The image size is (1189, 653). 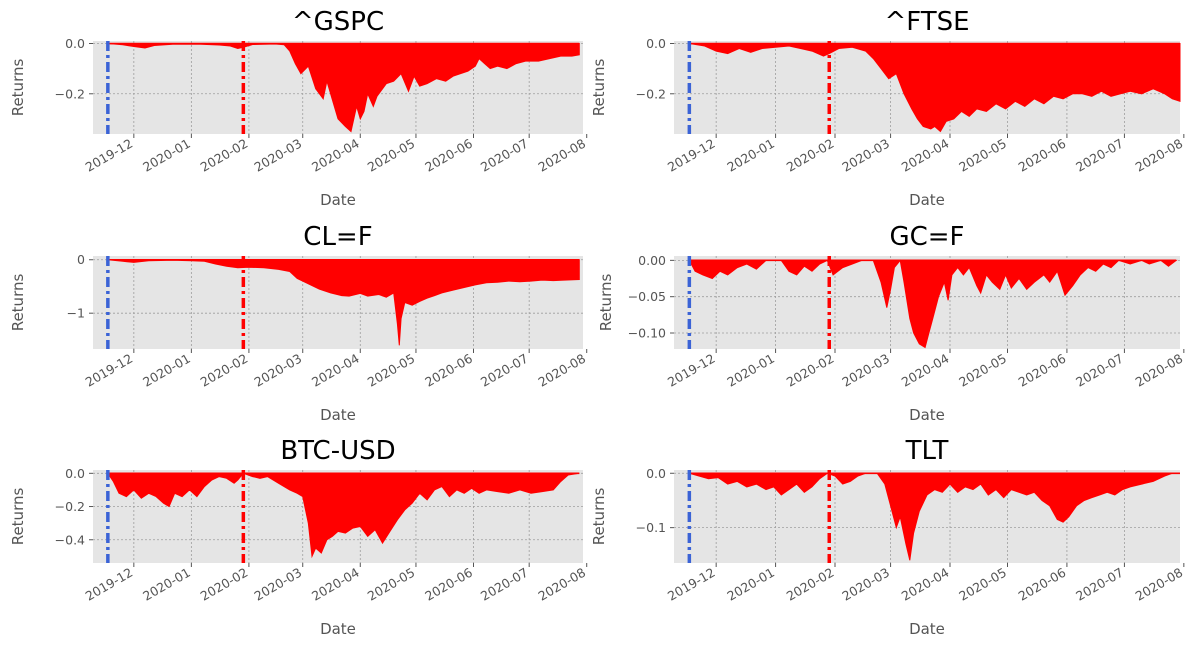 I want to click on chart-1-area, so click(x=343, y=88).